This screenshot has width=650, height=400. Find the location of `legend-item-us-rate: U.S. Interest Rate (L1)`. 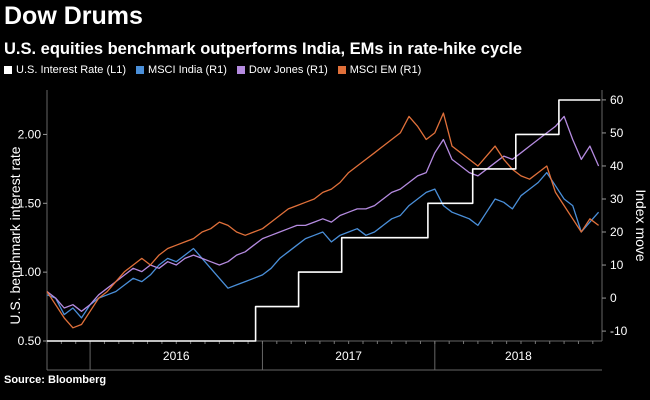

legend-item-us-rate: U.S. Interest Rate (L1) is located at coordinates (65, 70).